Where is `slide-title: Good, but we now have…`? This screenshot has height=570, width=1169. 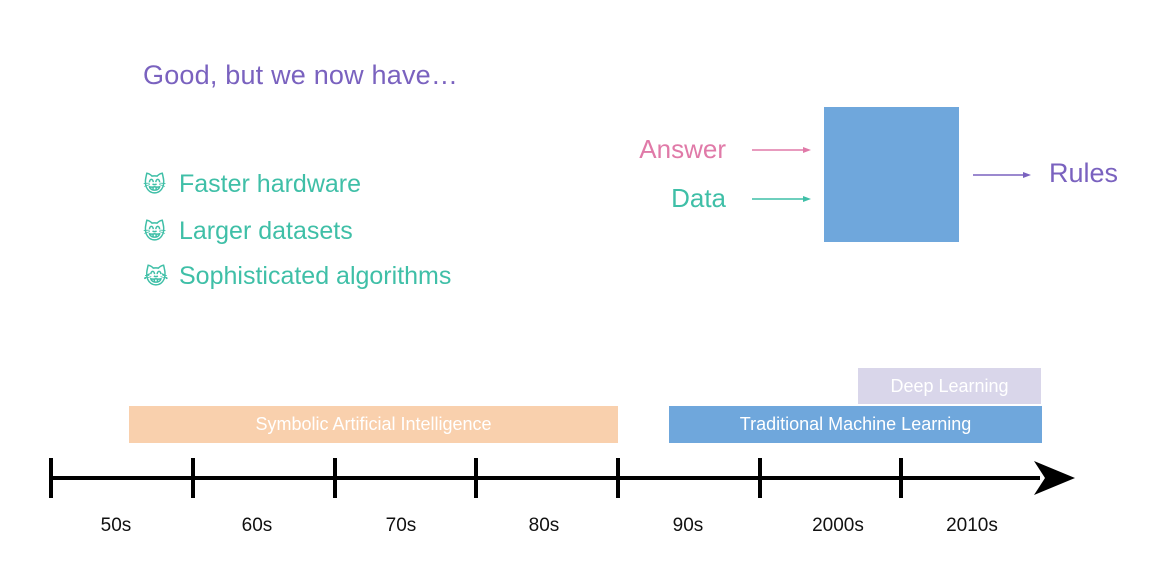
slide-title: Good, but we now have… is located at coordinates (301, 75).